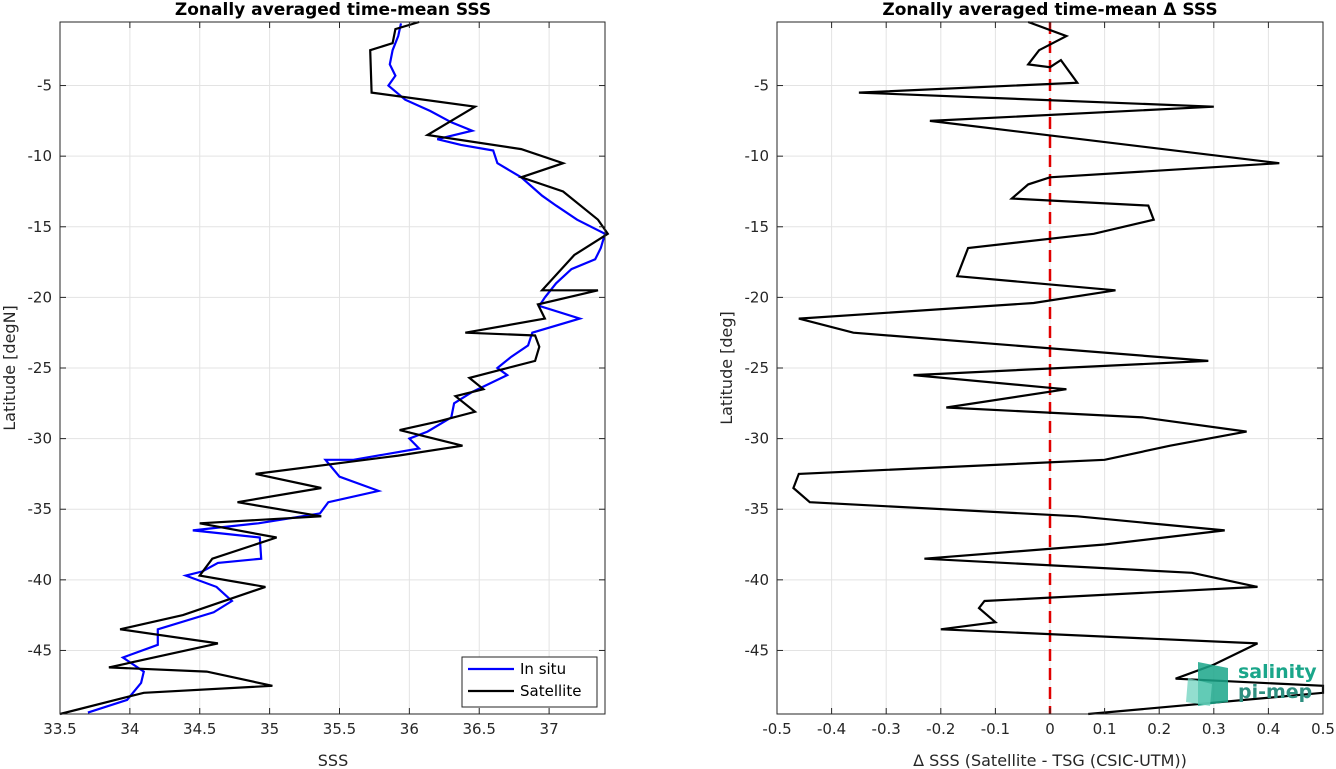 This screenshot has height=769, width=1336. I want to click on delta-sss-x-tick-label: -0.3, so click(886, 729).